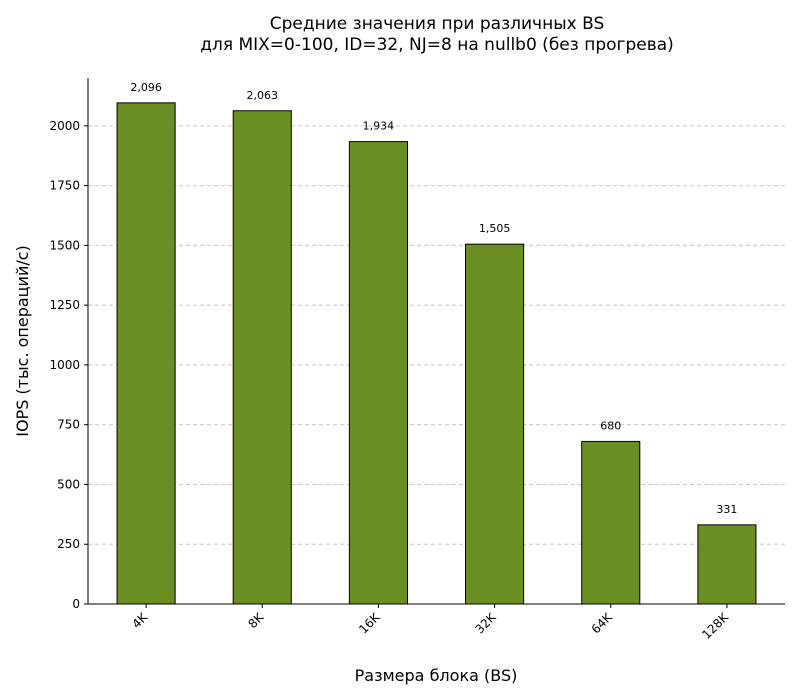 This screenshot has height=700, width=800. I want to click on data-label: 1,505, so click(495, 228).